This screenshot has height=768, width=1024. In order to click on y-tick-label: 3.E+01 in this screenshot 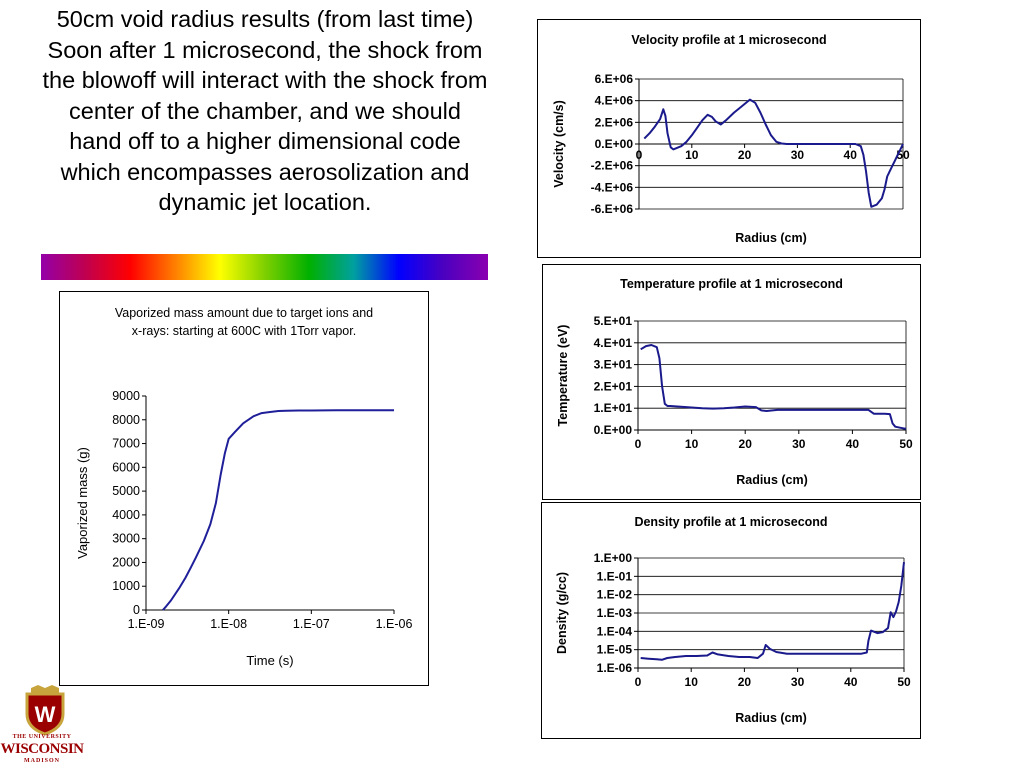, I will do `click(613, 365)`.